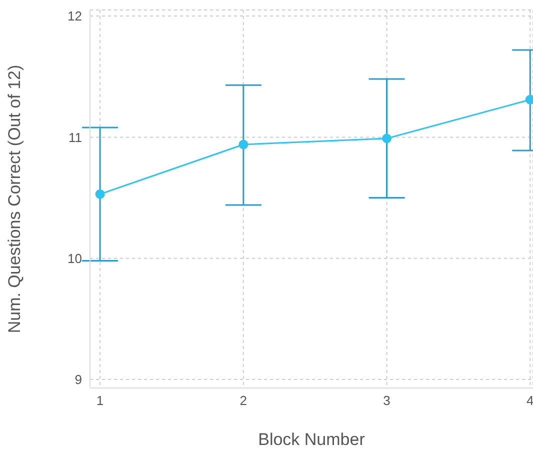 This screenshot has width=533, height=453. Describe the element at coordinates (75, 258) in the screenshot. I see `y-tick-label: 10` at that location.